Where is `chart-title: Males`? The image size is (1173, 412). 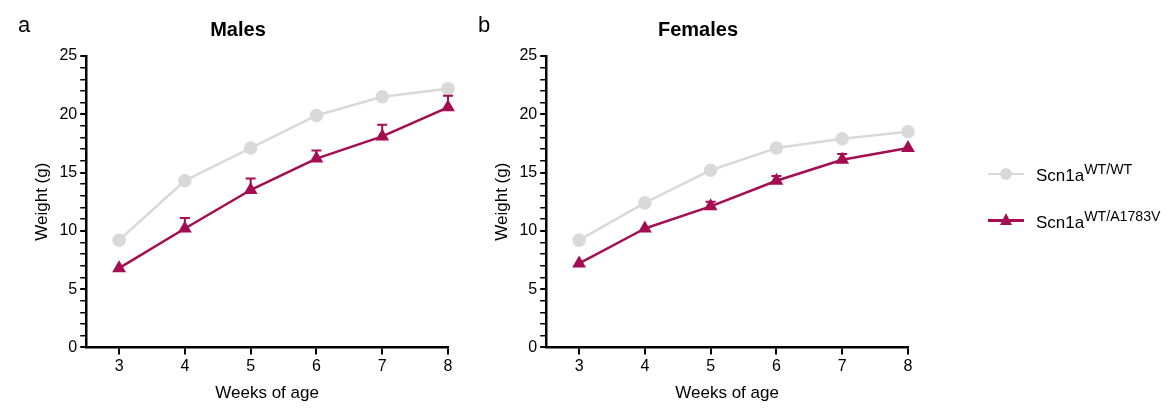
chart-title: Males is located at coordinates (238, 28).